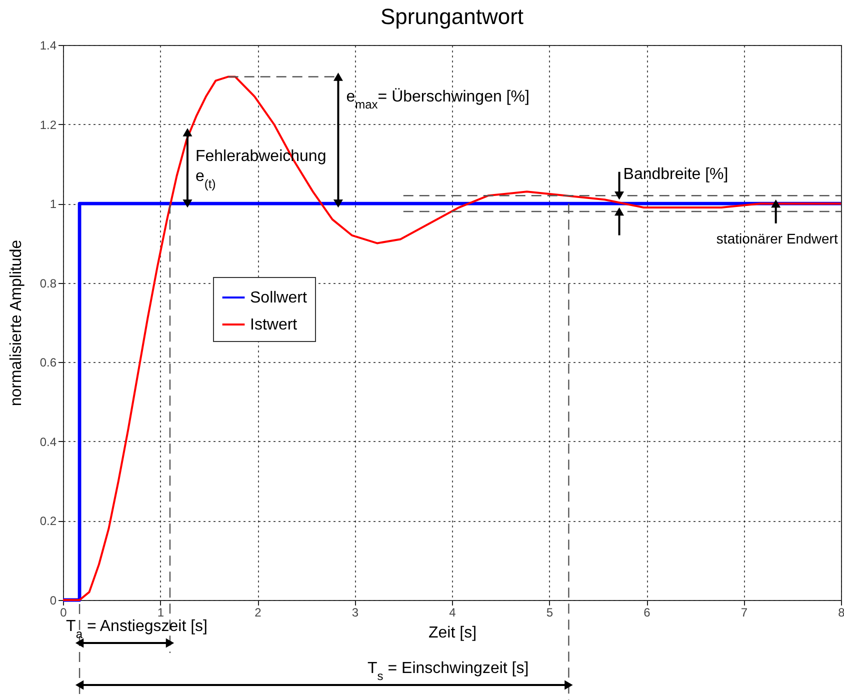  I want to click on x-tick-label: 1, so click(160, 613).